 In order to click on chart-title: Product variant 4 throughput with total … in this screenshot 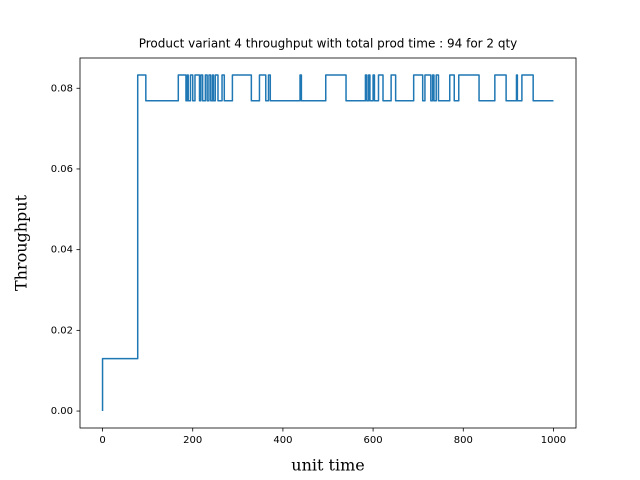, I will do `click(328, 44)`.